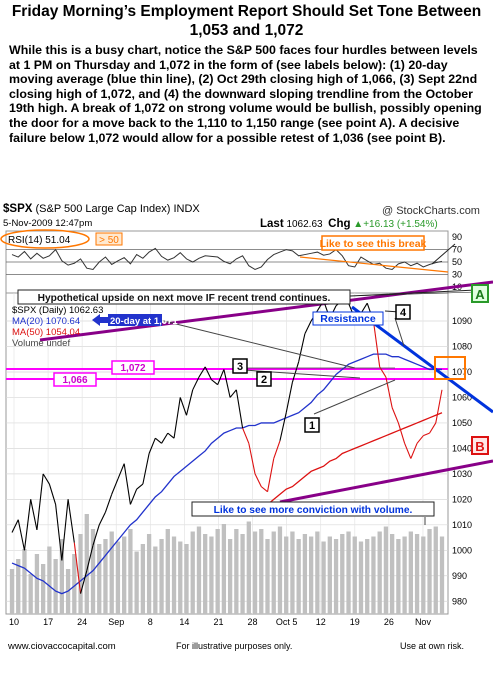 This screenshot has height=673, width=493. What do you see at coordinates (459, 576) in the screenshot?
I see `price-tick-label: 990` at bounding box center [459, 576].